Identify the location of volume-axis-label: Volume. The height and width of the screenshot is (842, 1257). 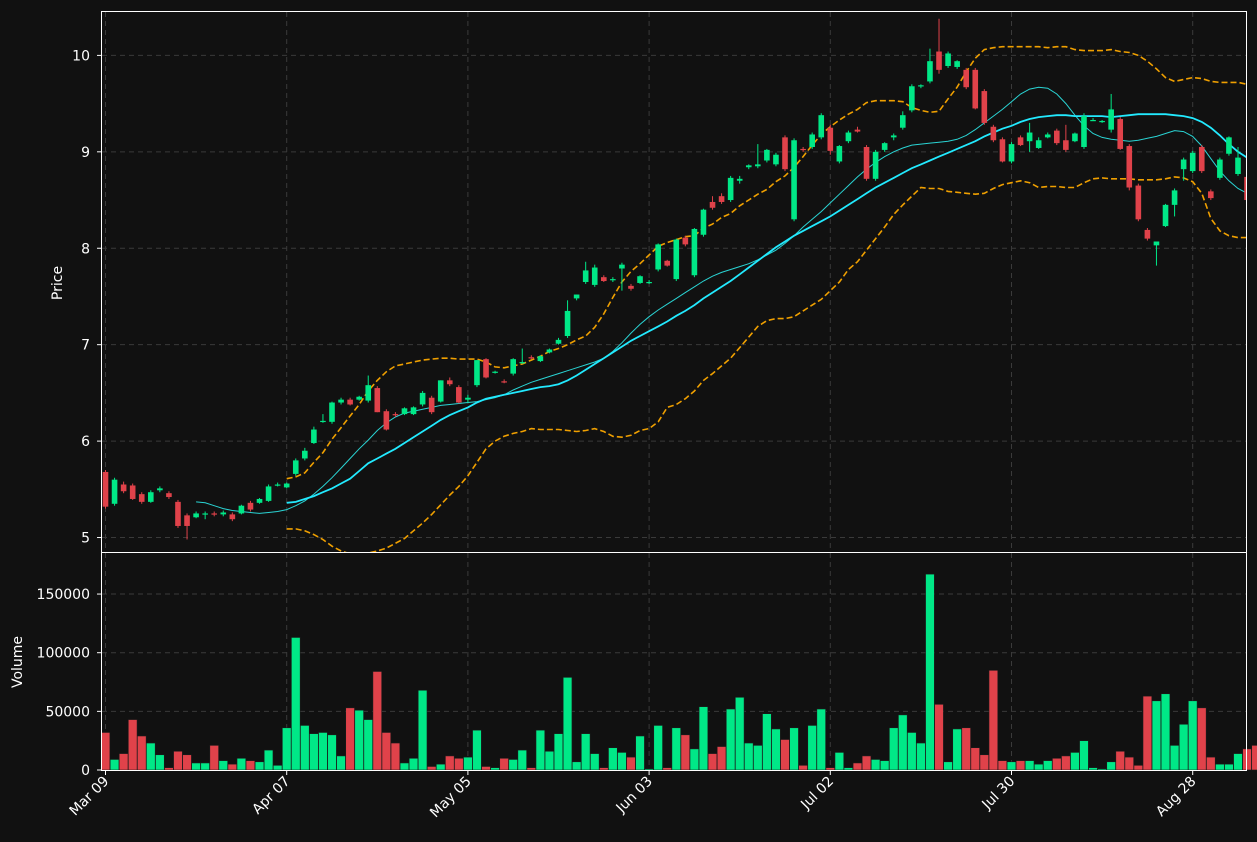
(18, 662).